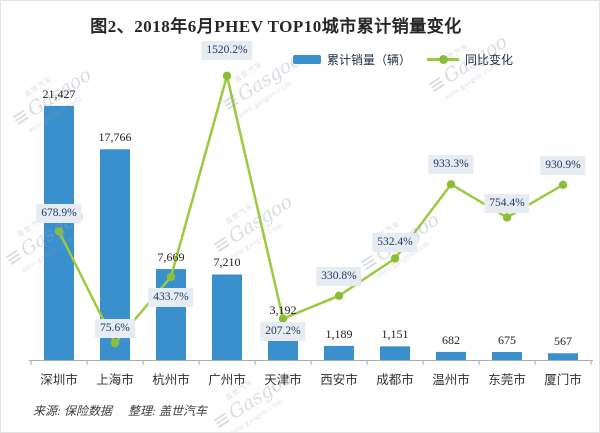 The height and width of the screenshot is (433, 600). I want to click on source-note: 来源: 保险数据 整理: 盖世汽车, so click(128, 410).